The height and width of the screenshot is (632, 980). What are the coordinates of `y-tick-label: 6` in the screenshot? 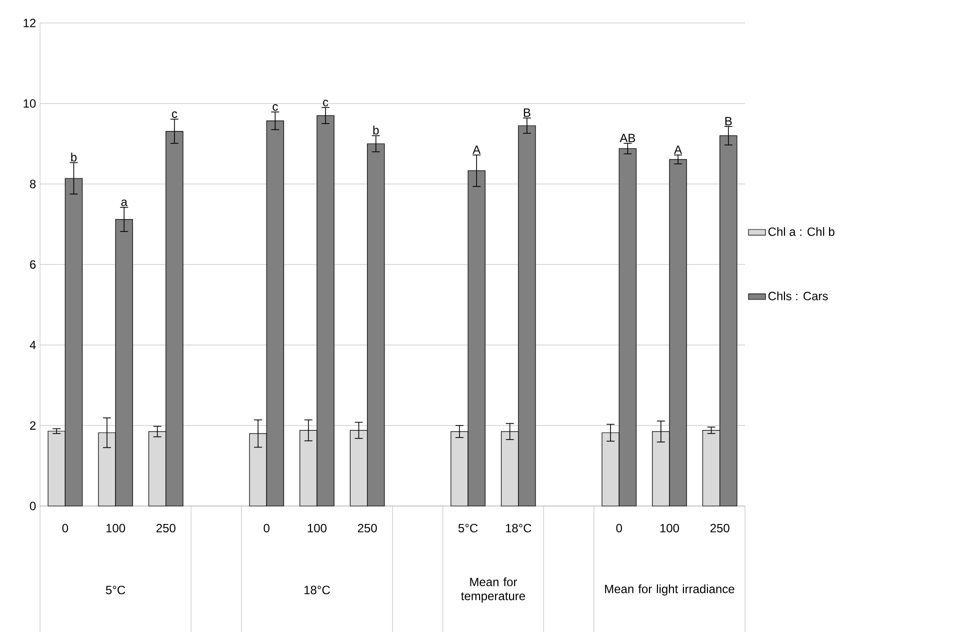 It's located at (33, 264).